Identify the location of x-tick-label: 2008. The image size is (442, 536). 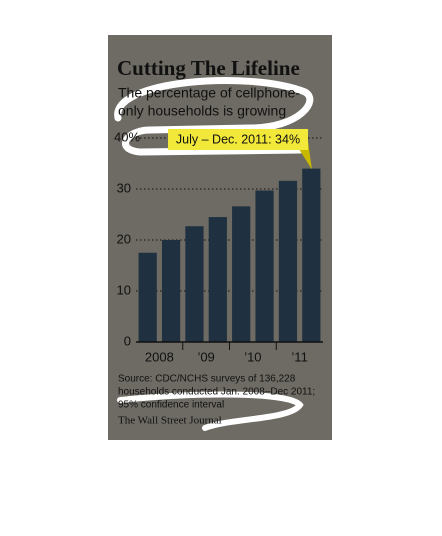
(159, 356).